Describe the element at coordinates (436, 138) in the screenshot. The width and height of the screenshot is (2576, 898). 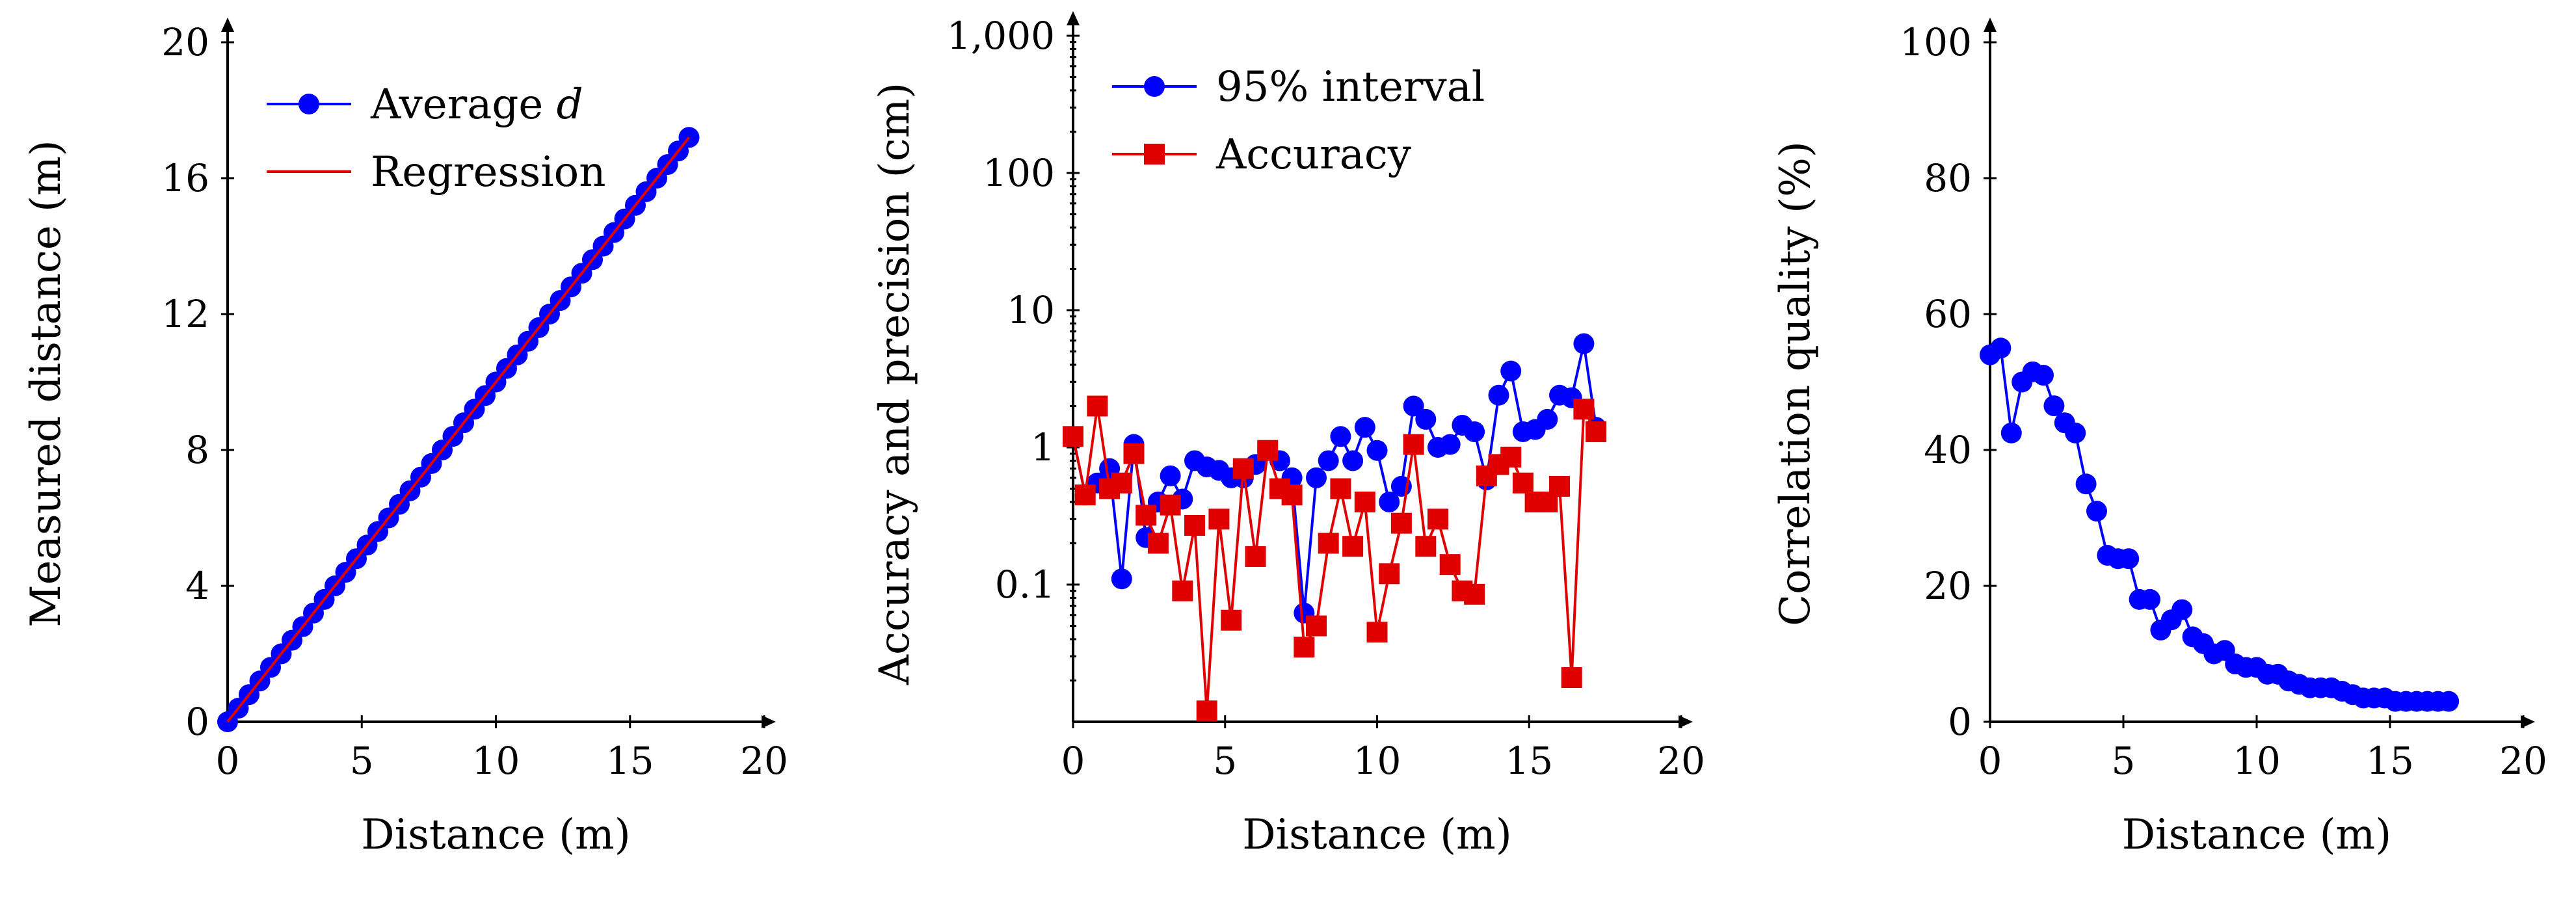
I see `legend: Average d Regression` at that location.